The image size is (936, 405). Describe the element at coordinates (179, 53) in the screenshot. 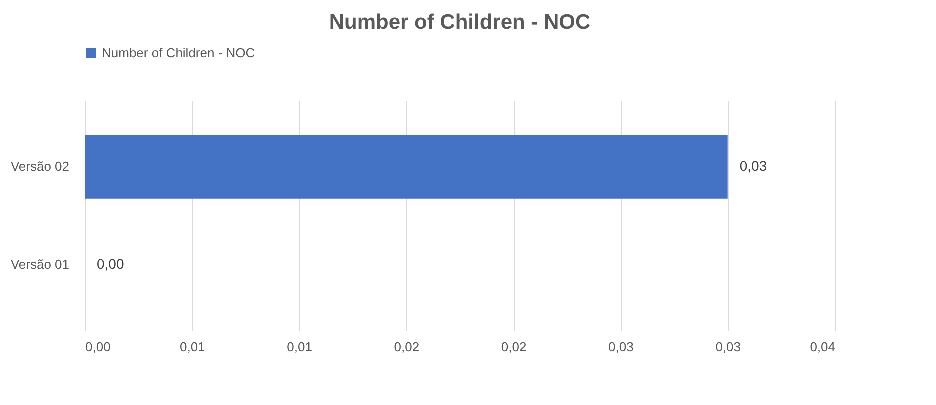

I see `legend-label: Number of Children - NOC` at that location.